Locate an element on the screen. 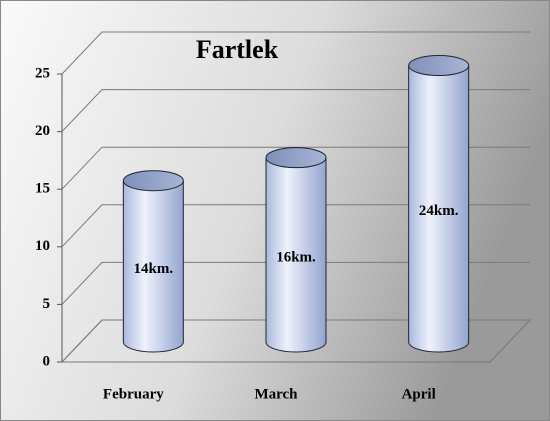 The image size is (550, 421). y-tick-label: 5 is located at coordinates (47, 304).